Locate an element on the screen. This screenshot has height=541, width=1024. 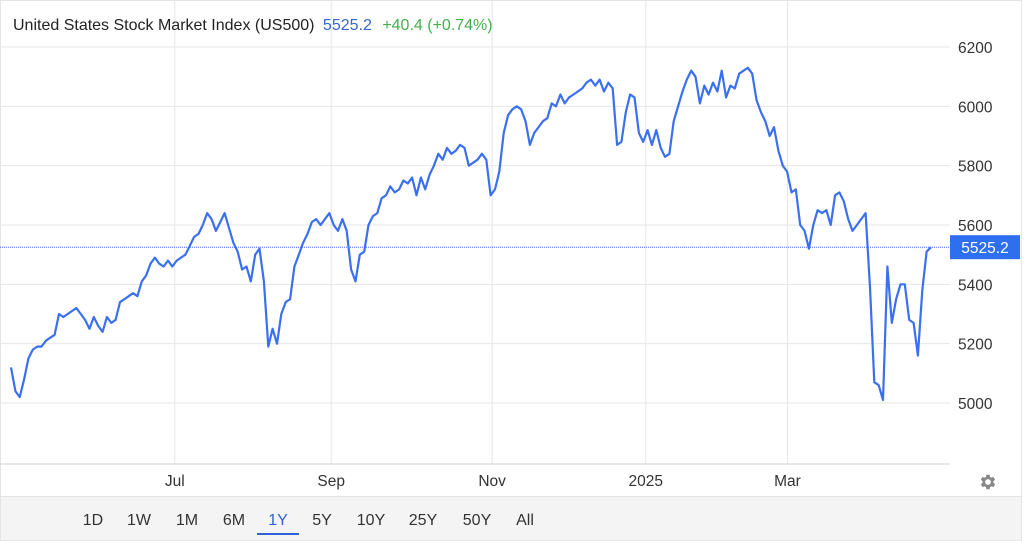
y-tick-label: 6000 is located at coordinates (975, 107).